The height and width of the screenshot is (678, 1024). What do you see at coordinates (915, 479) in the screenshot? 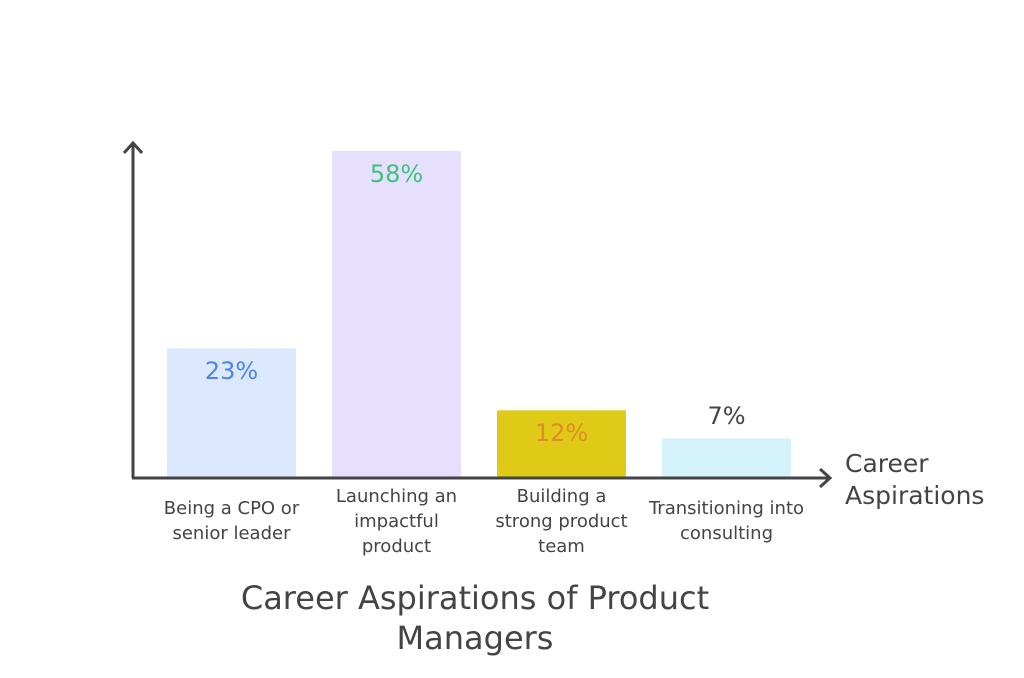
I see `x-axis-label: Career Aspirations` at bounding box center [915, 479].